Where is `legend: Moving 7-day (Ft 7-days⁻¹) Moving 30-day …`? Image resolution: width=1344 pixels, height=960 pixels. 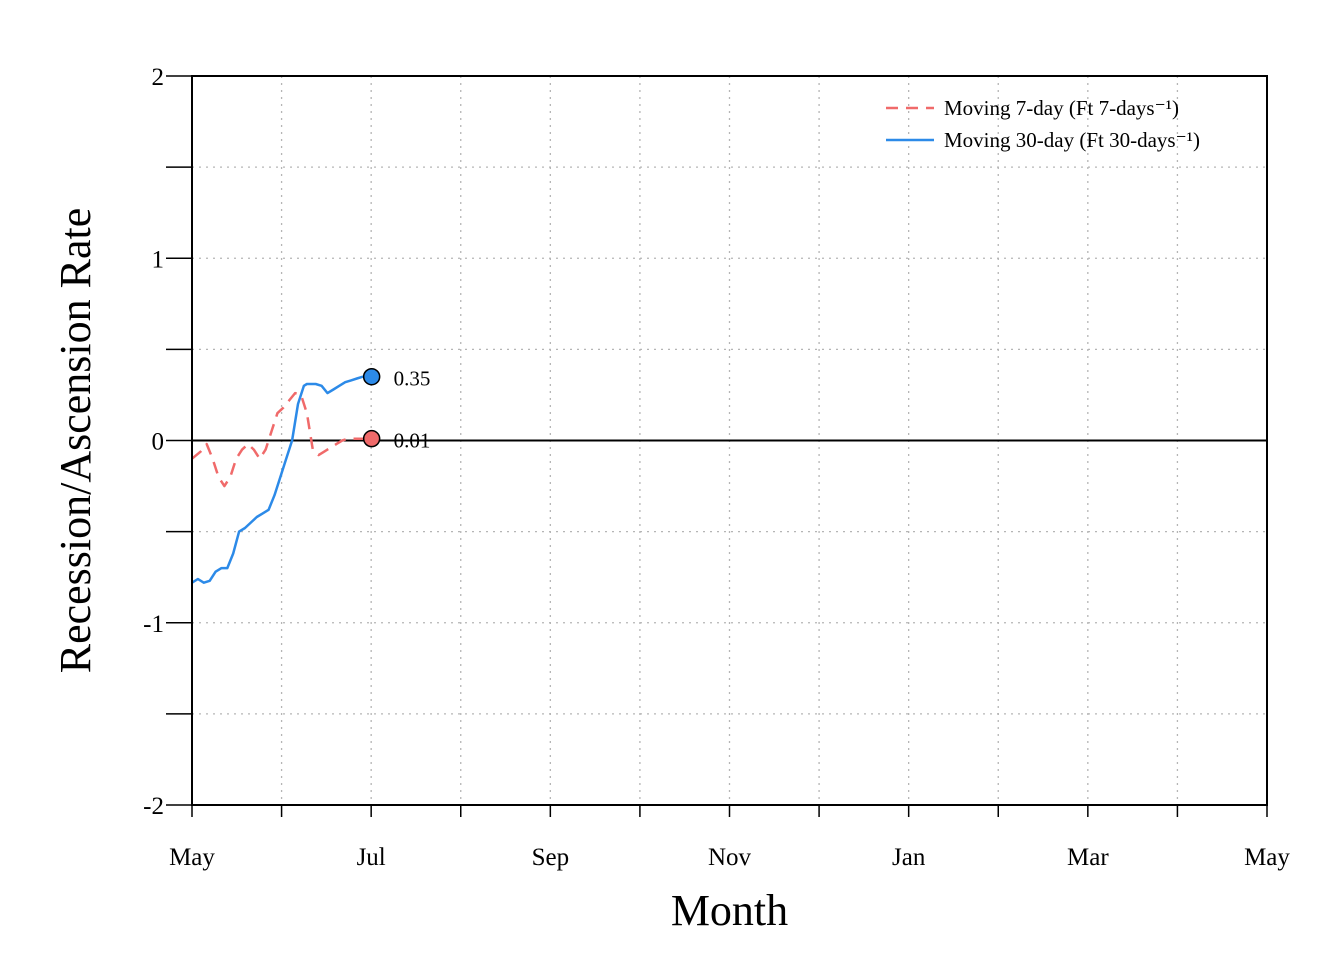 legend: Moving 7-day (Ft 7-days⁻¹) Moving 30-day … is located at coordinates (1043, 124).